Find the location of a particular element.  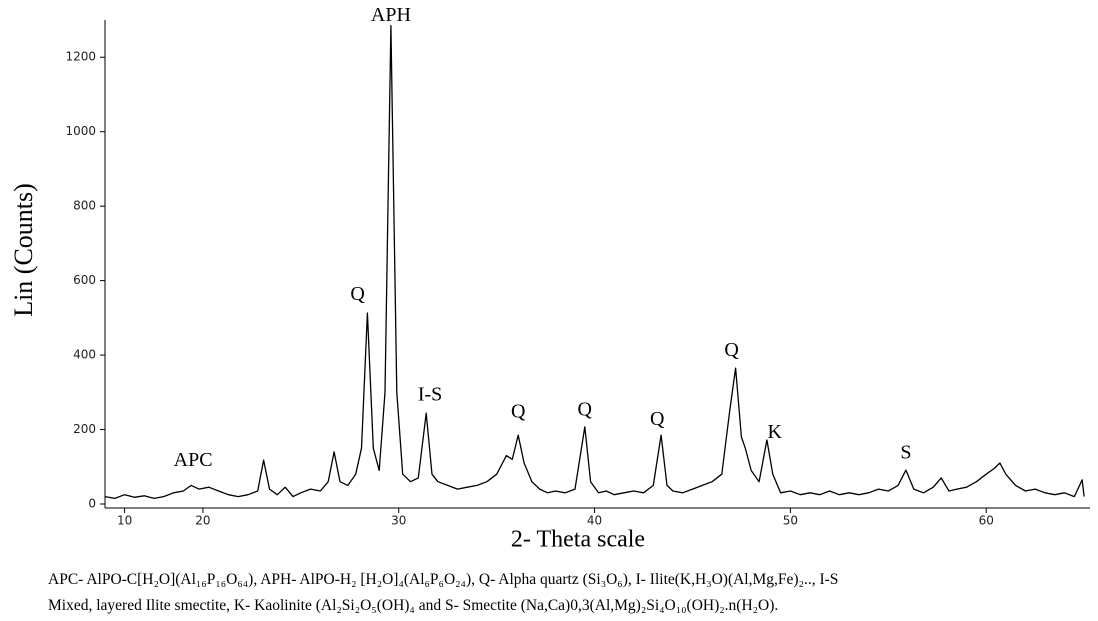

peak-label: APH is located at coordinates (391, 15).